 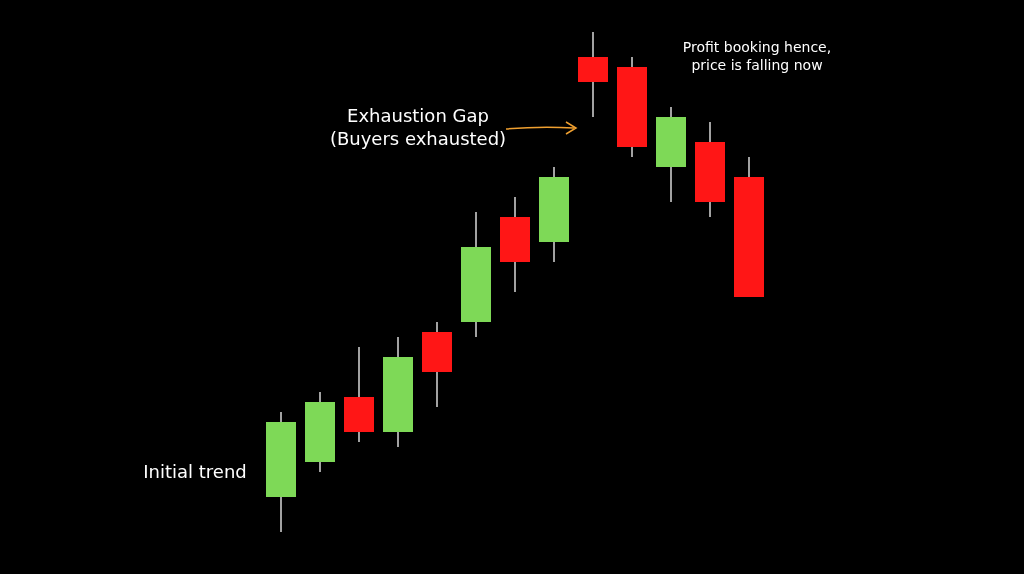 What do you see at coordinates (757, 56) in the screenshot?
I see `annotation: Profit booking hence, price is falling now` at bounding box center [757, 56].